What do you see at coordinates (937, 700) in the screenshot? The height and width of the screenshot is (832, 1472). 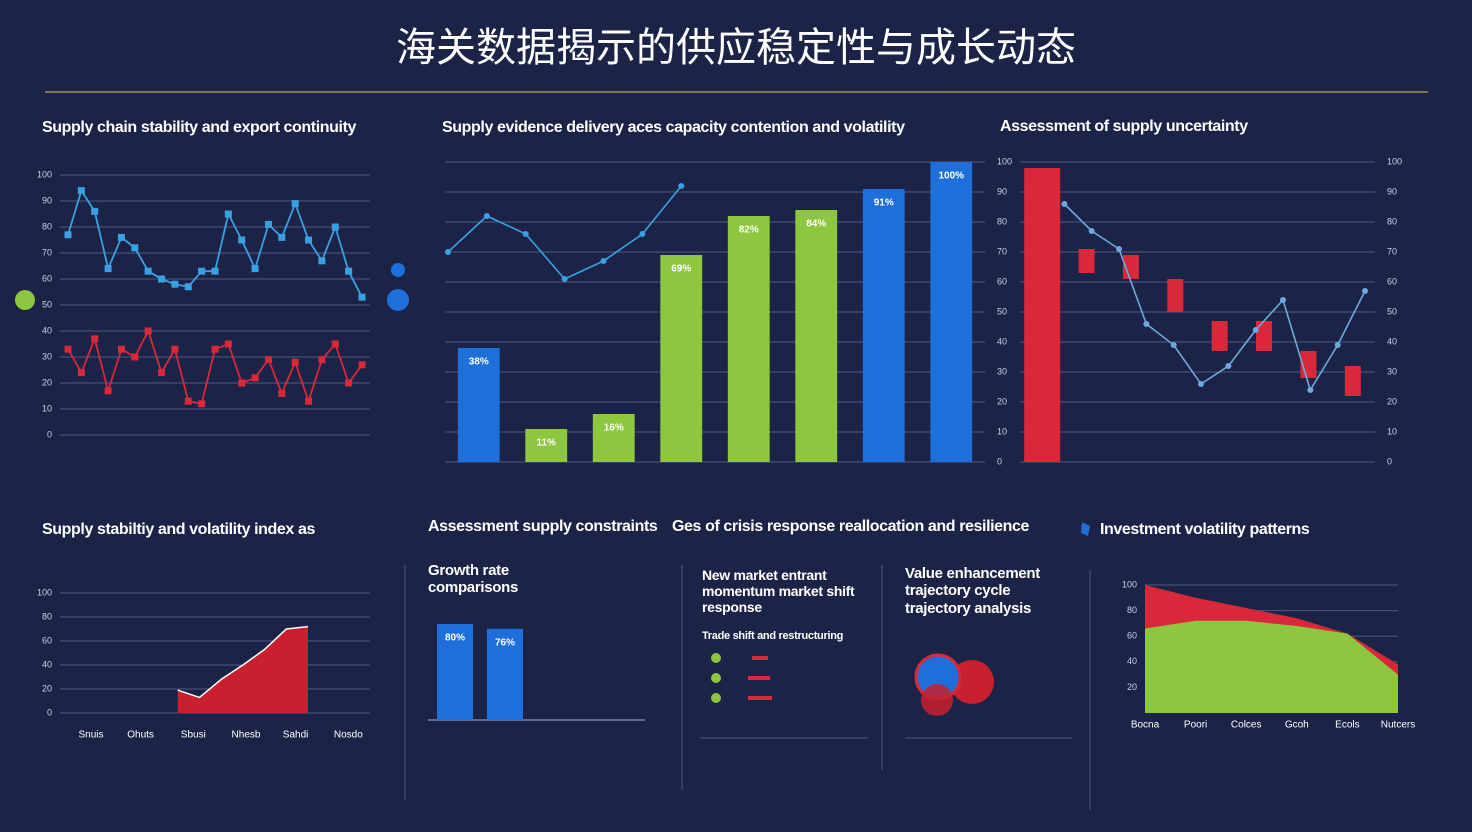 I see `venn-circle` at bounding box center [937, 700].